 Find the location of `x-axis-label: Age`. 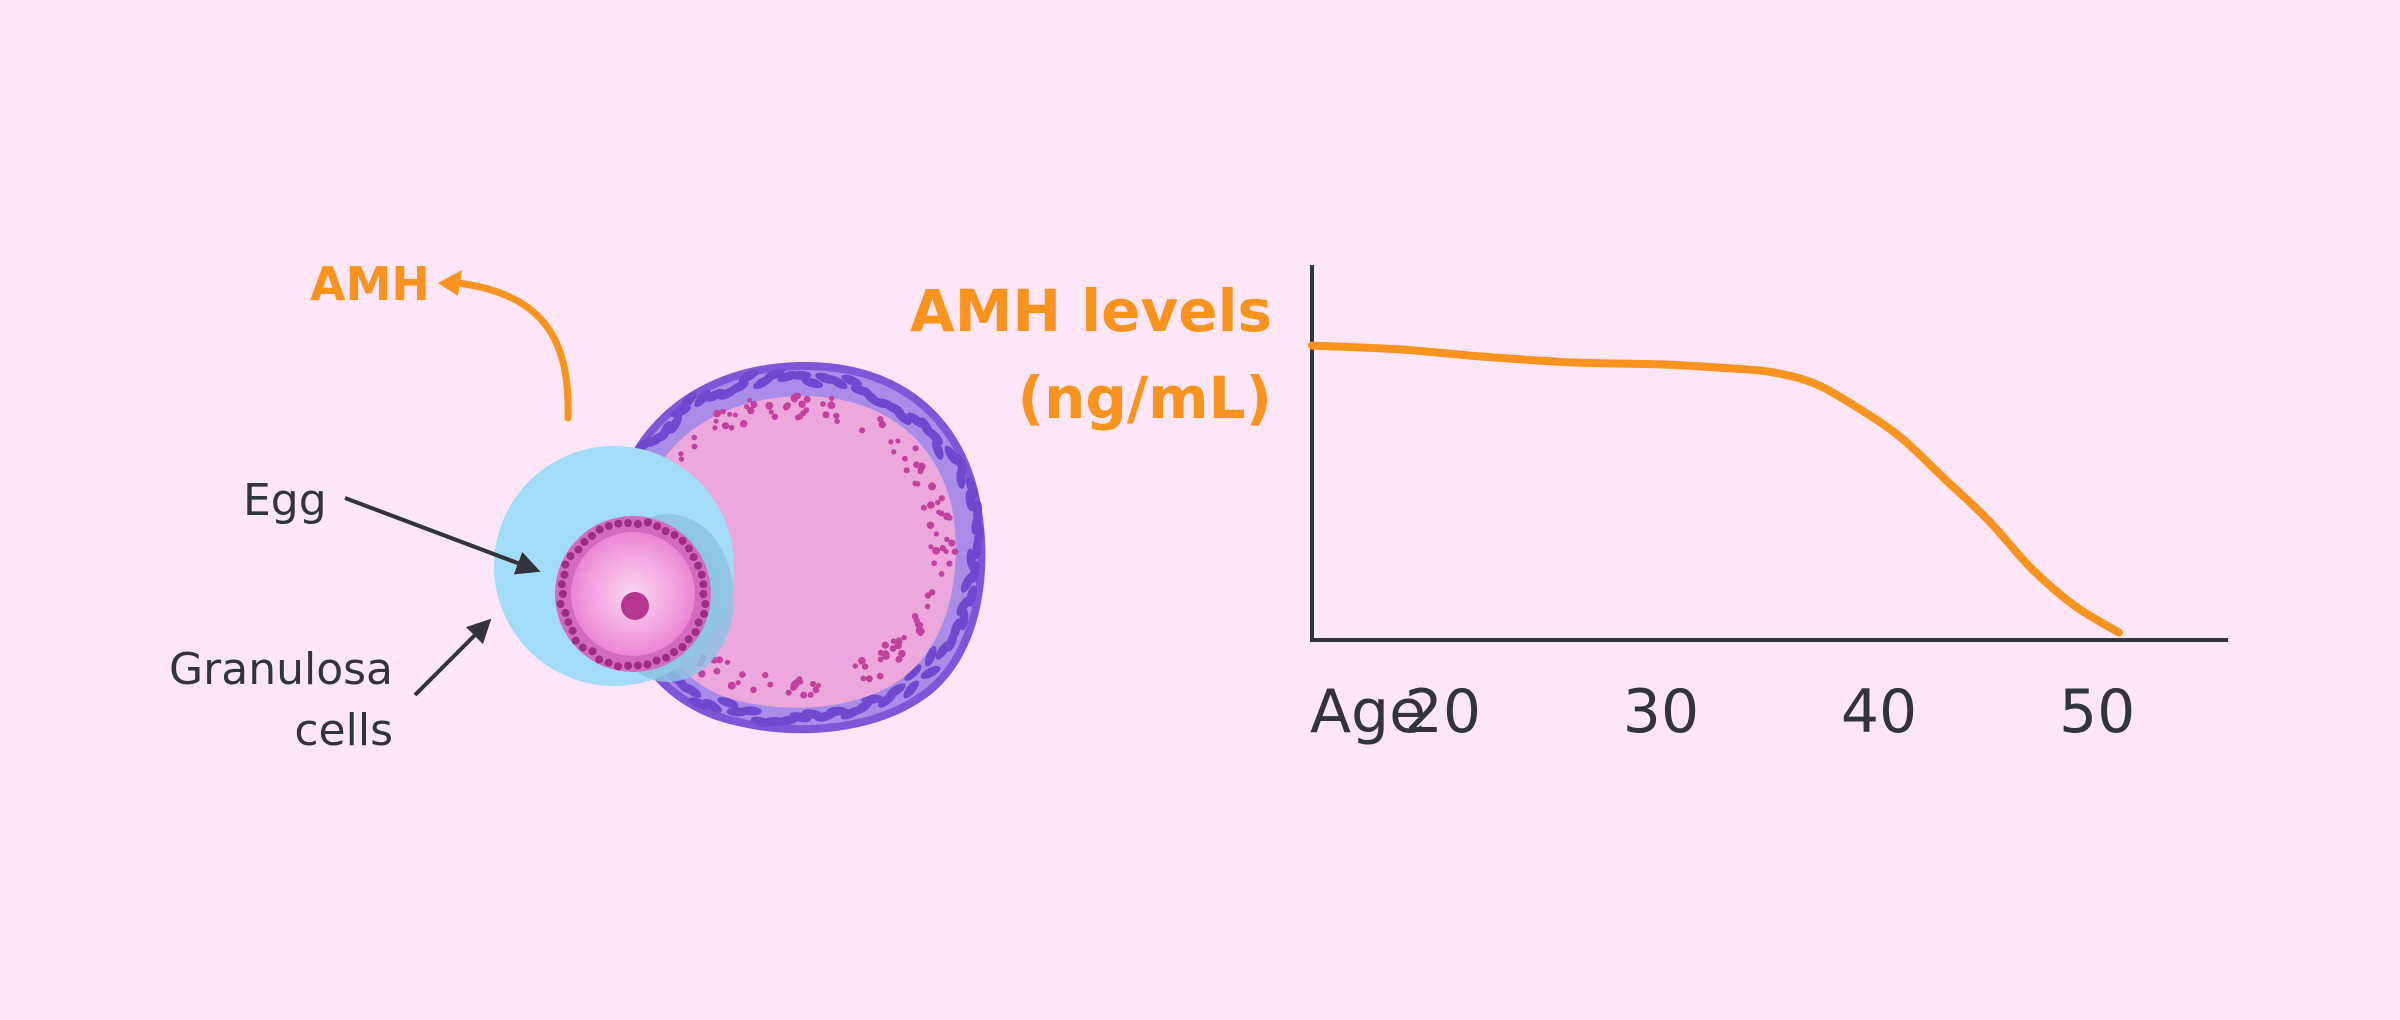

x-axis-label: Age is located at coordinates (1368, 712).